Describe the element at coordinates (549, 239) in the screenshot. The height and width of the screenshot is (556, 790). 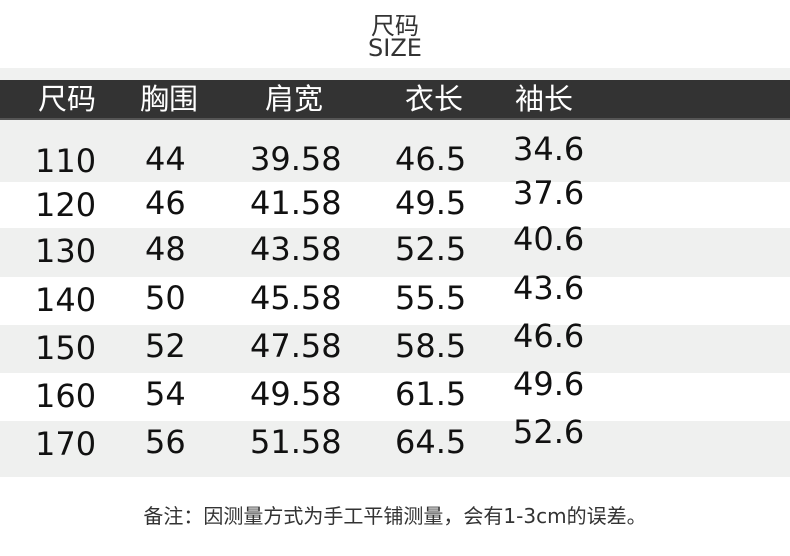
I see `table-cell: 40.6` at that location.